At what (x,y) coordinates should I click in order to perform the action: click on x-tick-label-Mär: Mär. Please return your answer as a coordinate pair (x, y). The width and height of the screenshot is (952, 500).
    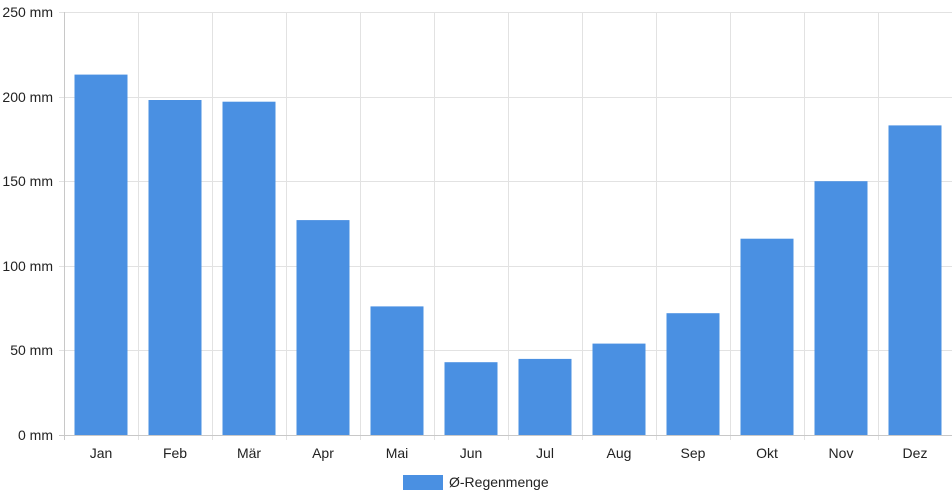
    Looking at the image, I should click on (249, 453).